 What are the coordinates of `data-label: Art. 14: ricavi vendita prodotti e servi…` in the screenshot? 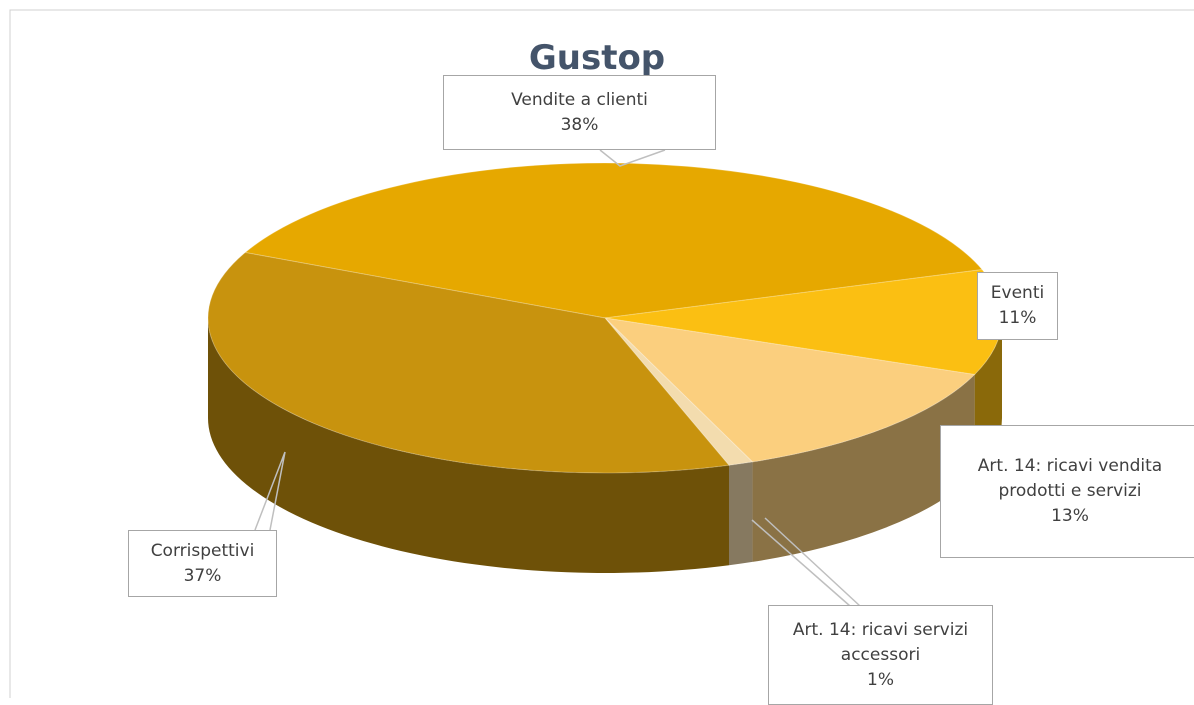 It's located at (1067, 491).